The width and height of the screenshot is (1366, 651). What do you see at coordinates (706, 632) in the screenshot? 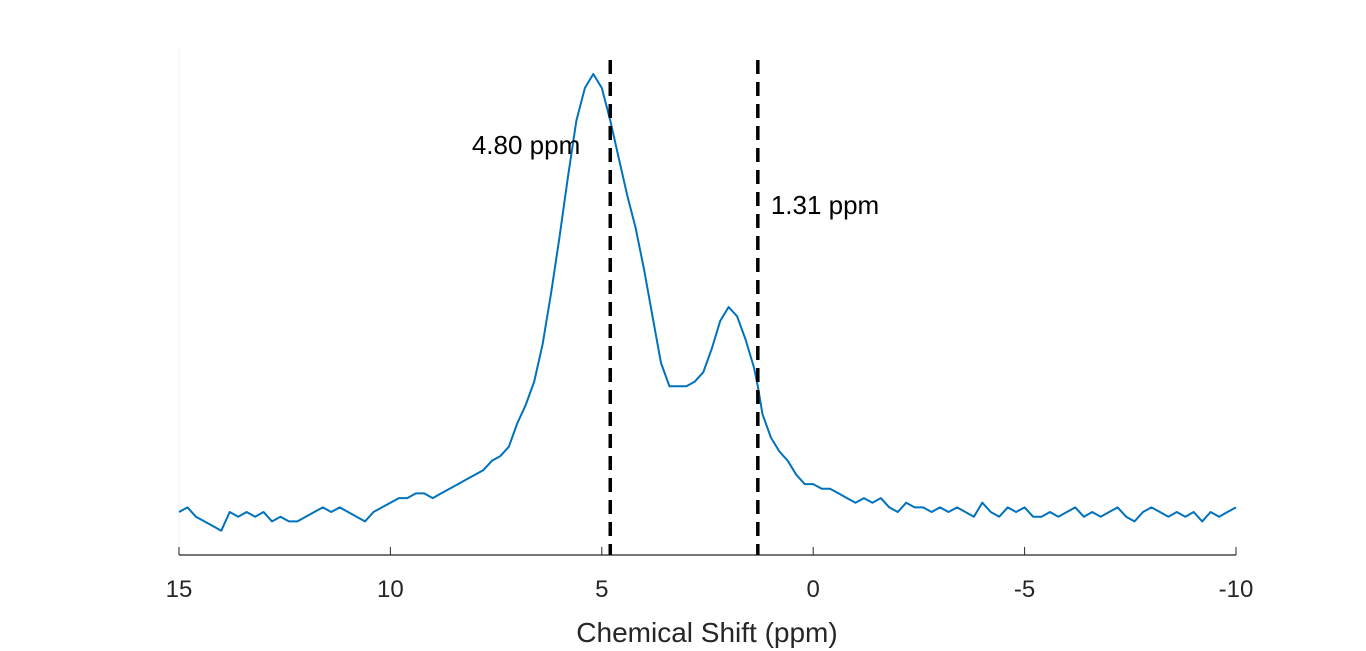
I see `x-axis-title: Chemical Shift (ppm)` at bounding box center [706, 632].